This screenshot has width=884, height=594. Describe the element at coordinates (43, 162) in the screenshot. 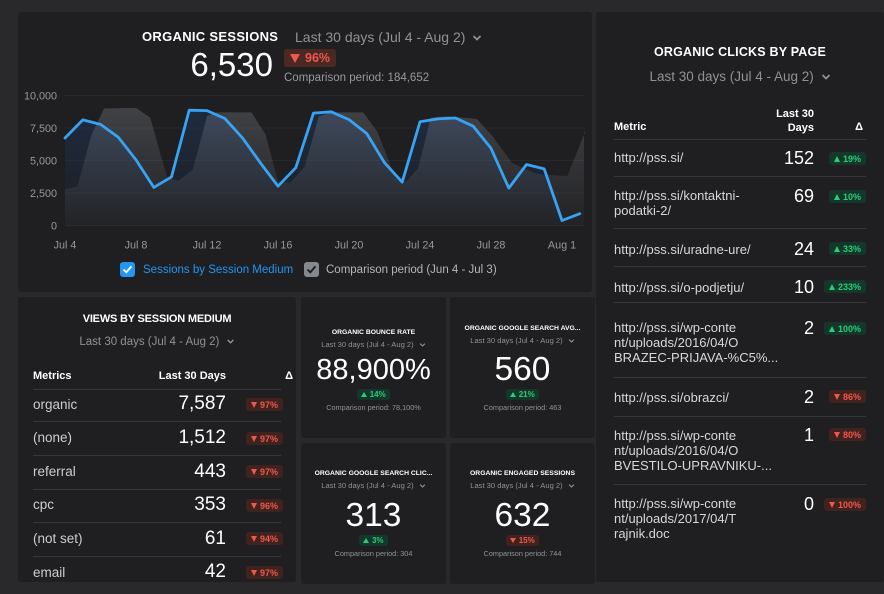

I see `svg-text: 5,000` at that location.